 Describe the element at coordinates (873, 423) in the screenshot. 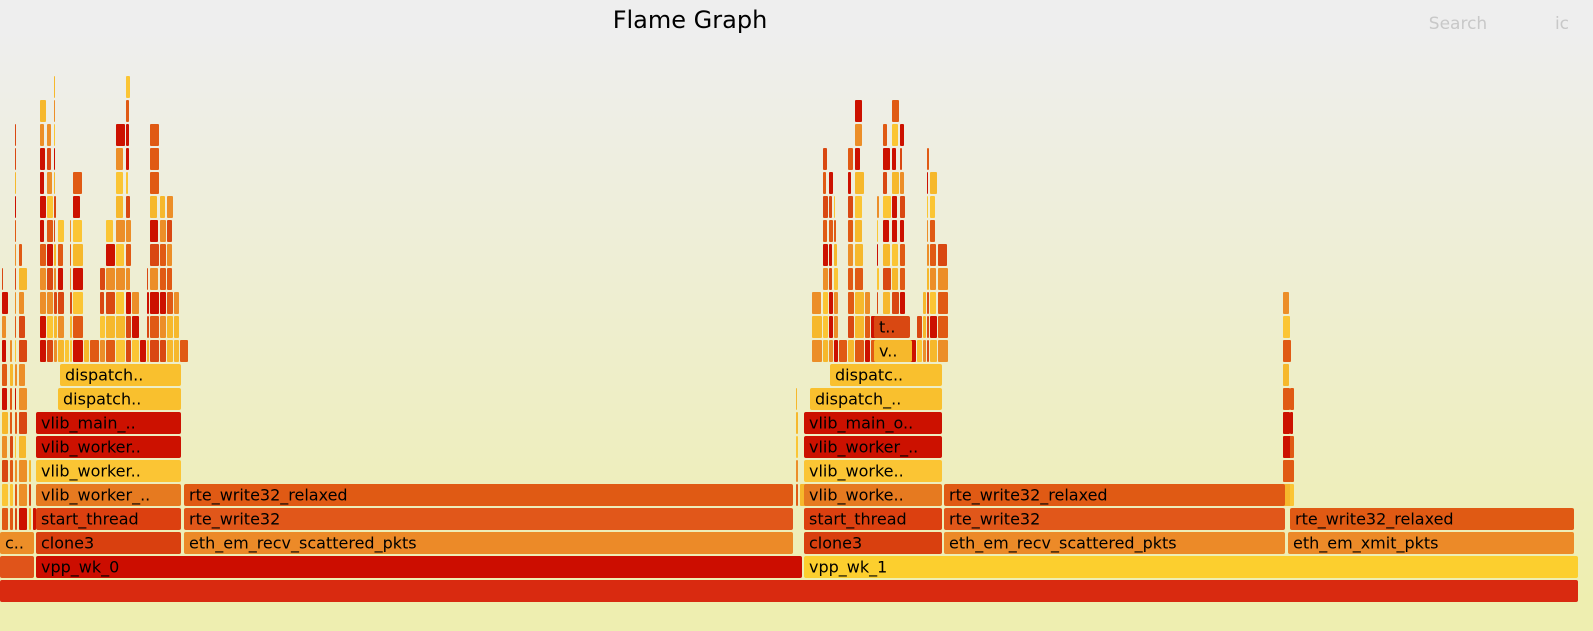

I see `frame: vlib_main_o..` at that location.